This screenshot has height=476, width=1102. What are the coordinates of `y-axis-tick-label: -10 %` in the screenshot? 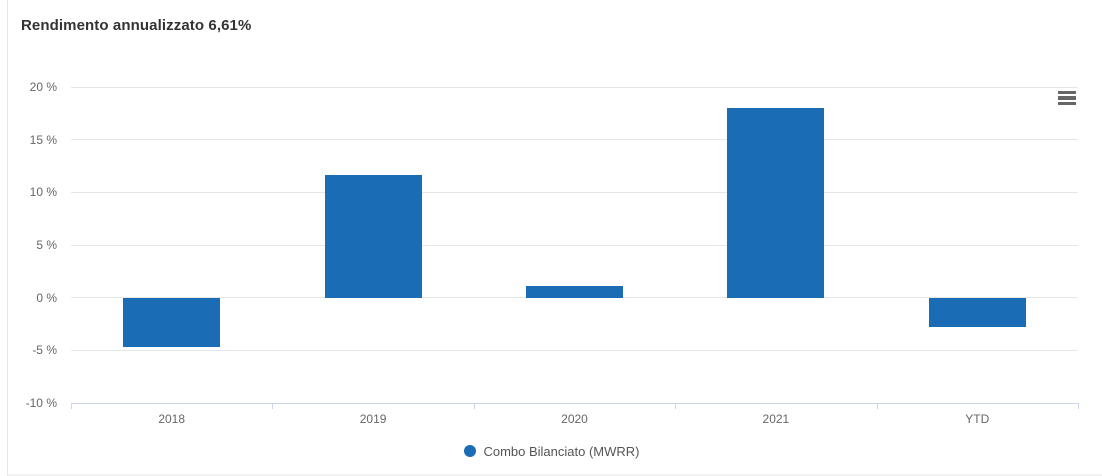 It's located at (41, 403).